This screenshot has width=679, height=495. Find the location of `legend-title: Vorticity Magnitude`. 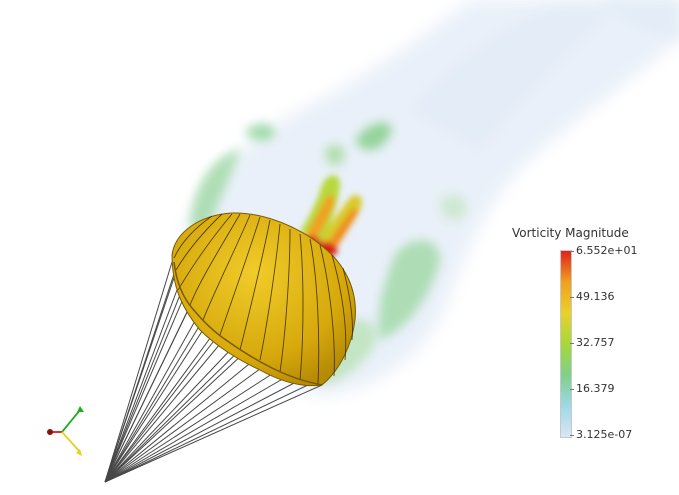

legend-title: Vorticity Magnitude is located at coordinates (570, 233).